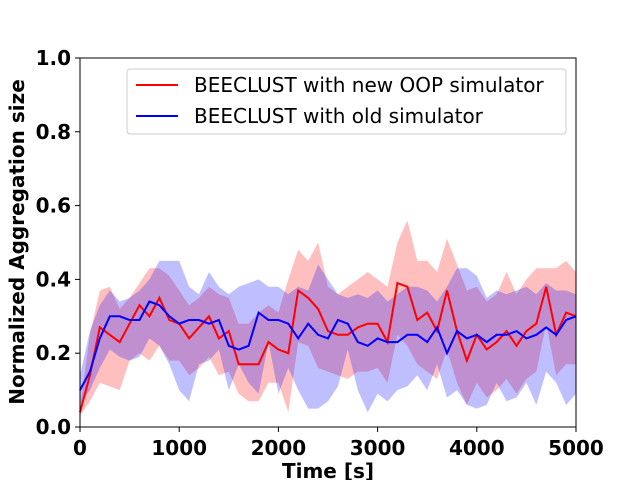 This screenshot has width=640, height=480. Describe the element at coordinates (279, 448) in the screenshot. I see `x-tick-label: 2000` at that location.